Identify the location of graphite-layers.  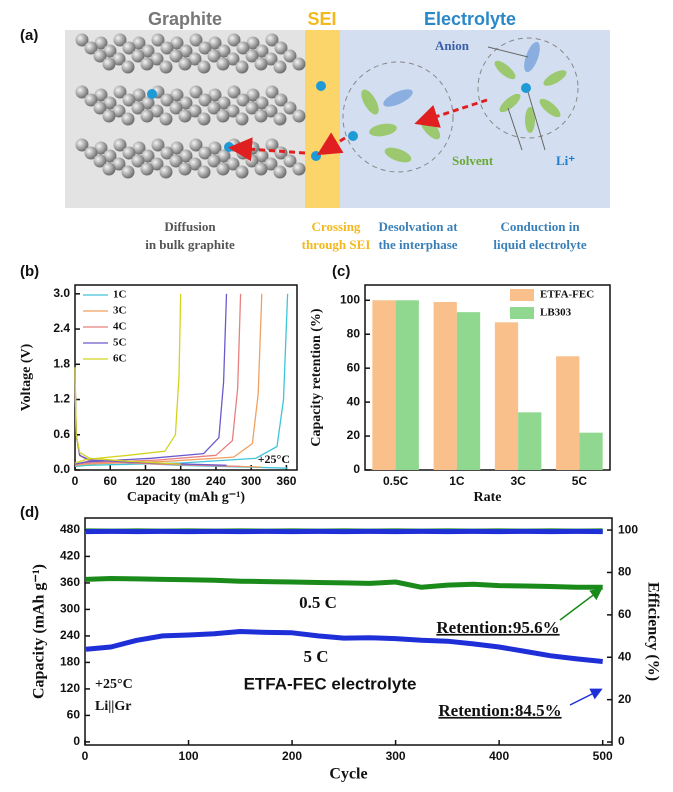
(190, 106).